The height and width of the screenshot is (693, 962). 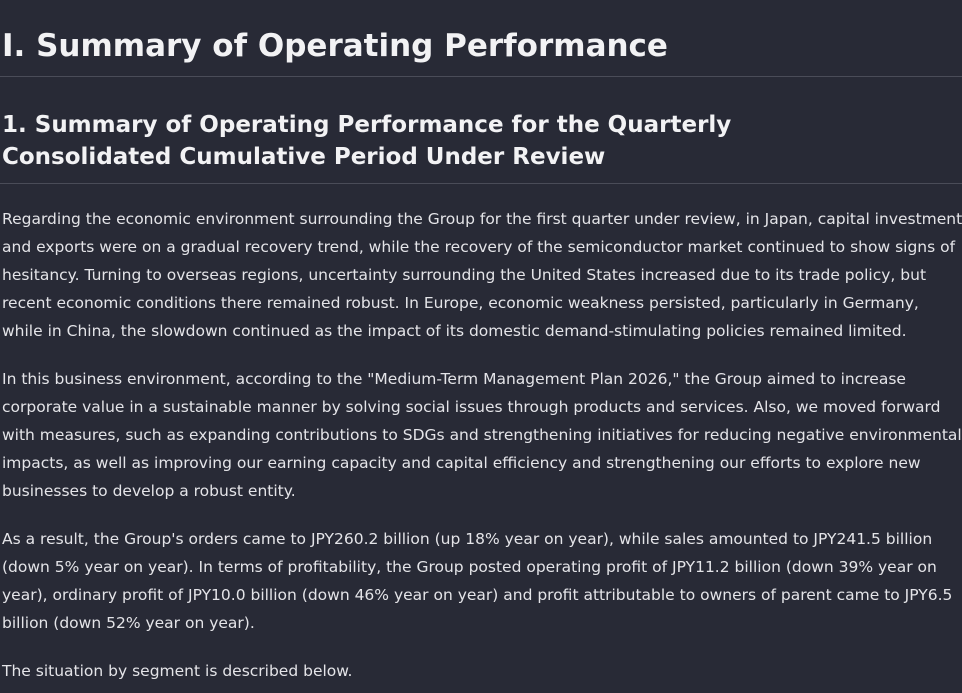 I want to click on section-divider, so click(x=481, y=183).